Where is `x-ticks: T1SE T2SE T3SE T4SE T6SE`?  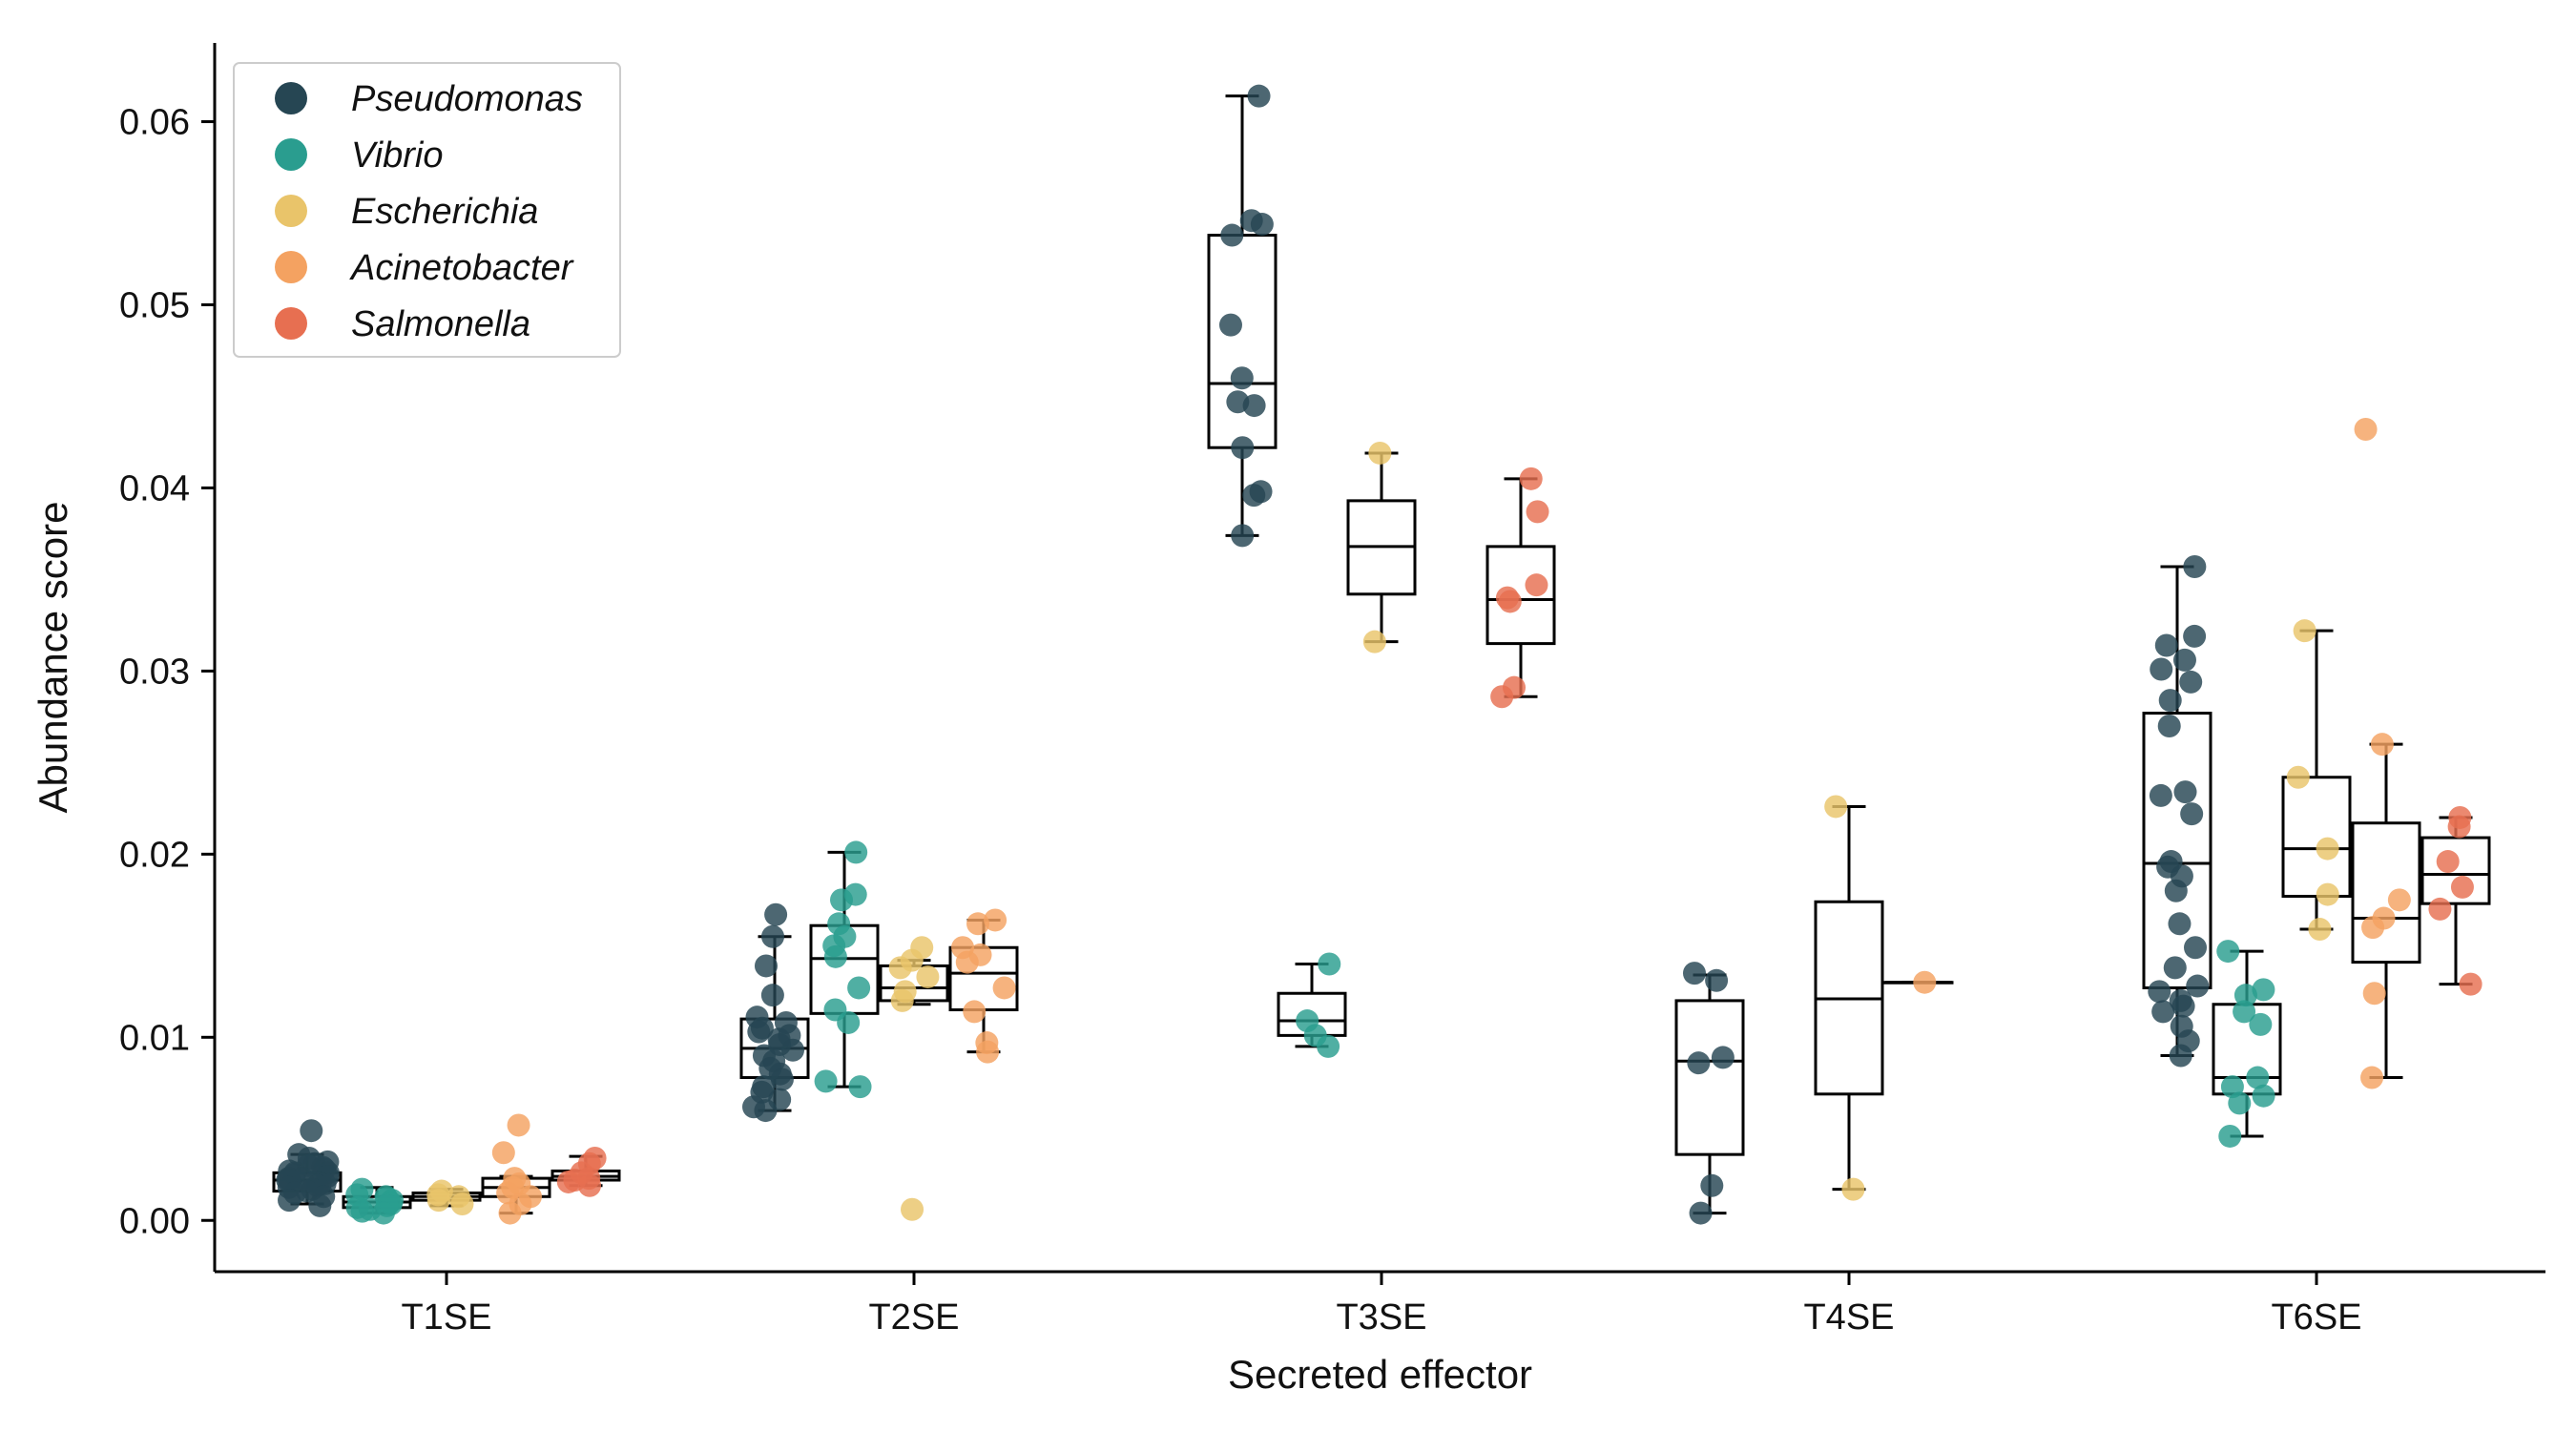 x-ticks: T1SE T2SE T3SE T4SE T6SE is located at coordinates (1381, 1305).